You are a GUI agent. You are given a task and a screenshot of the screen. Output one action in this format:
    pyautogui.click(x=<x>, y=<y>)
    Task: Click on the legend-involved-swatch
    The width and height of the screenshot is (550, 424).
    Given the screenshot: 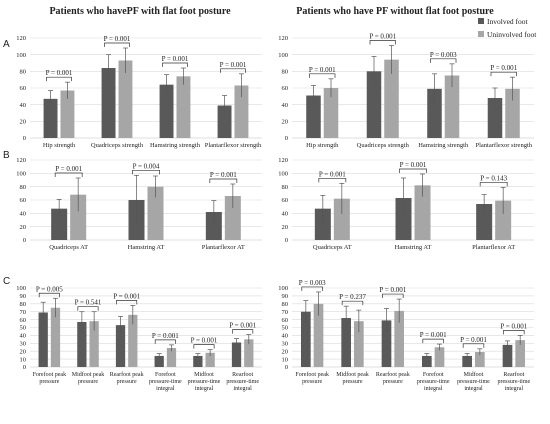 What is the action you would take?
    pyautogui.click(x=481, y=21)
    